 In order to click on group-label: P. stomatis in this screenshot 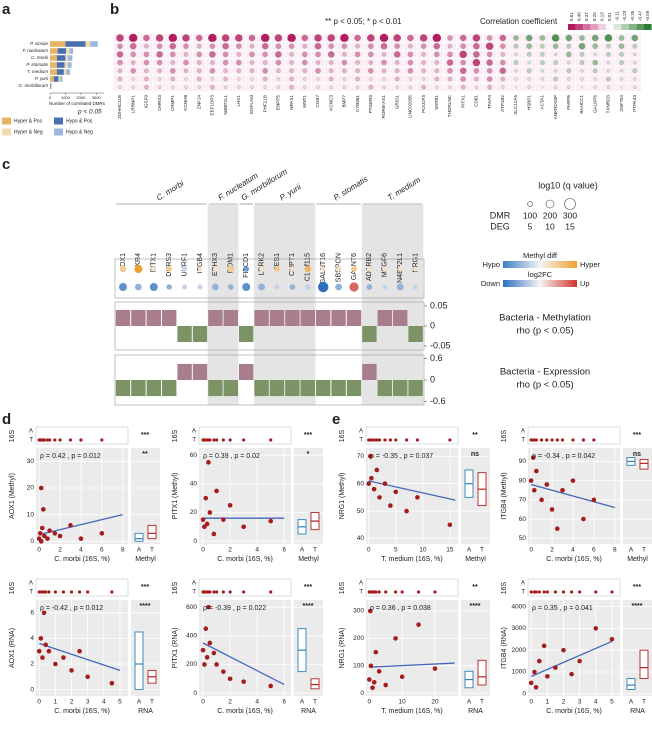, I will do `click(350, 188)`.